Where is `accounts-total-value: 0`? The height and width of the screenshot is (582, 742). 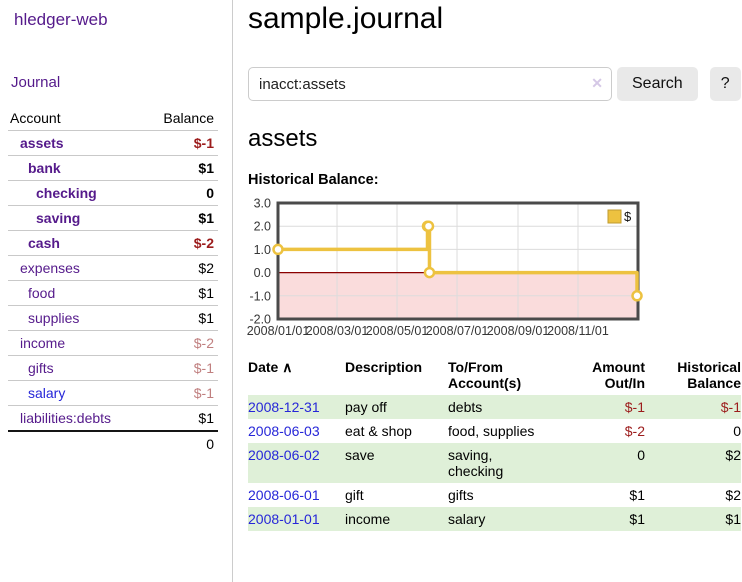 accounts-total-value: 0 is located at coordinates (181, 443).